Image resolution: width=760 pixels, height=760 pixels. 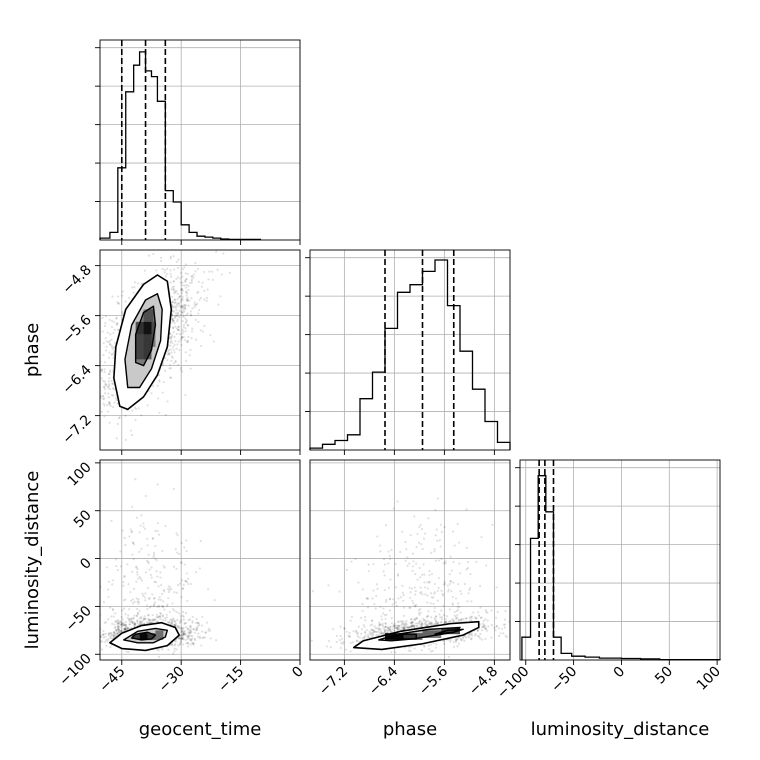 I want to click on hist-phase-step-line, so click(x=410, y=354).